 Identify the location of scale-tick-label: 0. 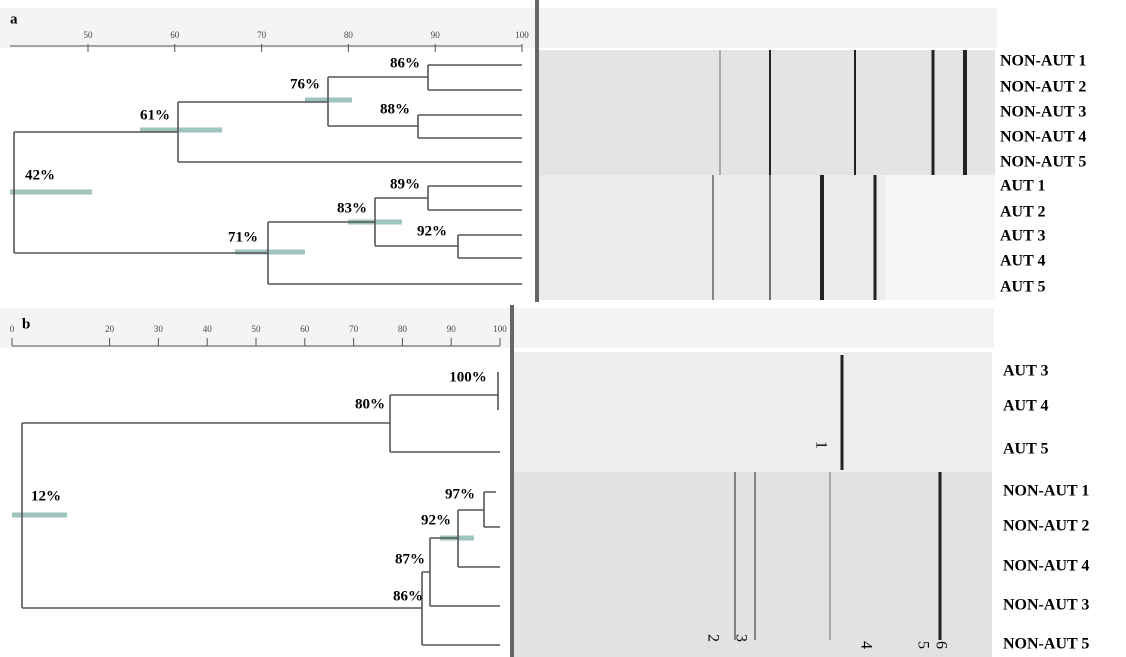
(12, 329).